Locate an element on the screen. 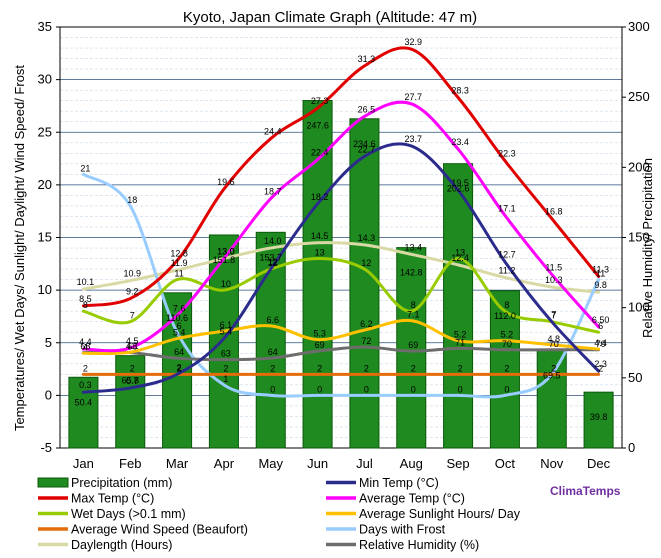 The width and height of the screenshot is (661, 558). legend-item-label: Average Sunlight Hours/ Day is located at coordinates (440, 514).